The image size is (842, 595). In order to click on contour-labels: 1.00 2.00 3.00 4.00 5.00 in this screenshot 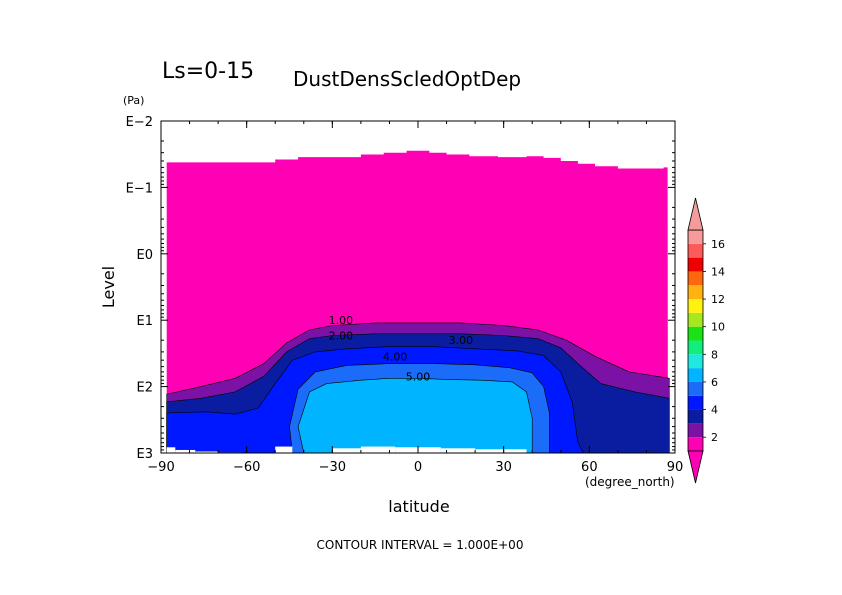, I will do `click(401, 348)`.